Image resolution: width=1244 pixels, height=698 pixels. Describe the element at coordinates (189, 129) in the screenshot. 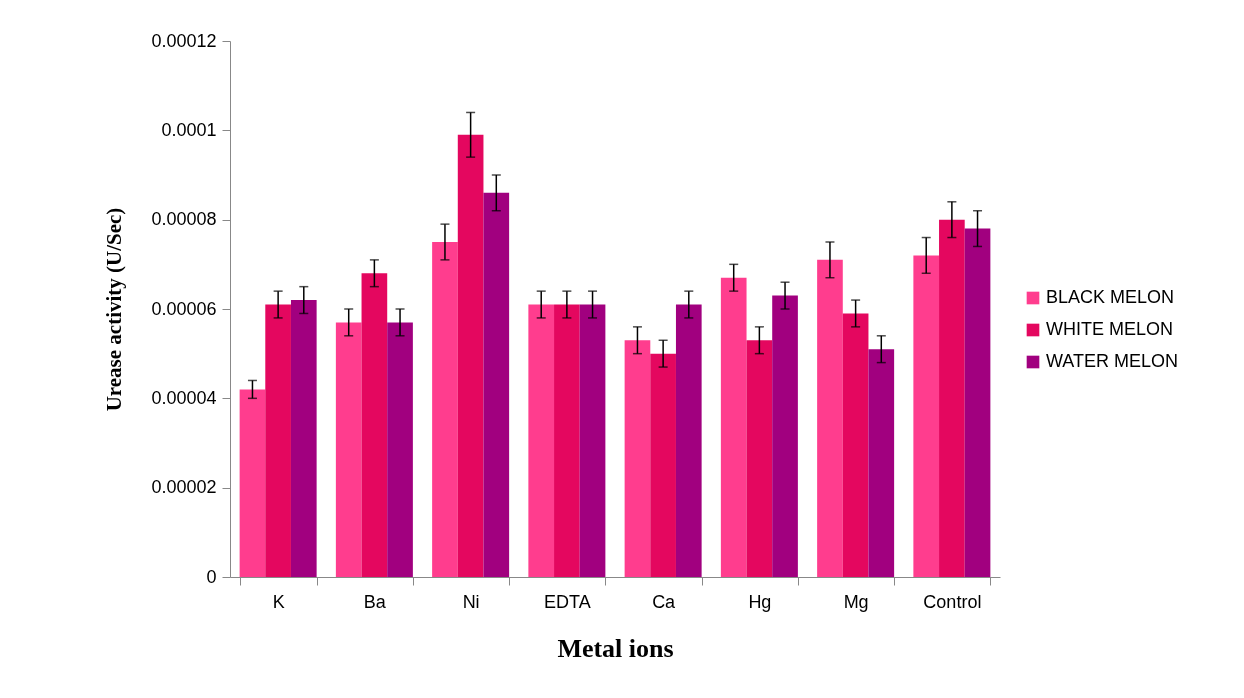

I see `y-tick-label: 0.0001` at that location.